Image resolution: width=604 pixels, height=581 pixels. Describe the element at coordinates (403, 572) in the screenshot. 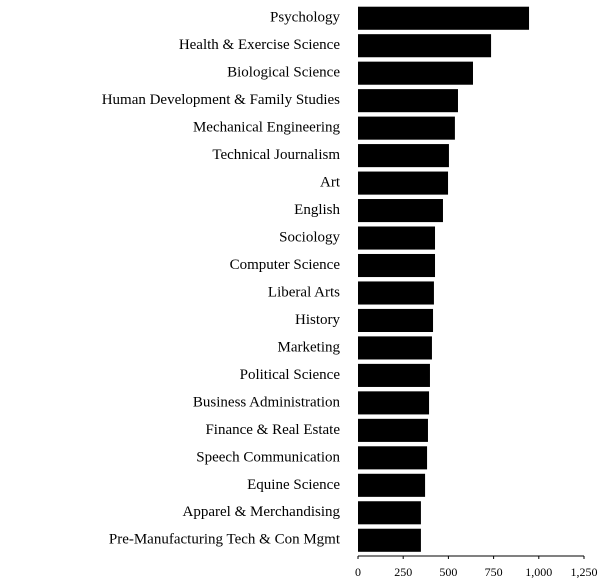

I see `x-tick-label: 250` at that location.